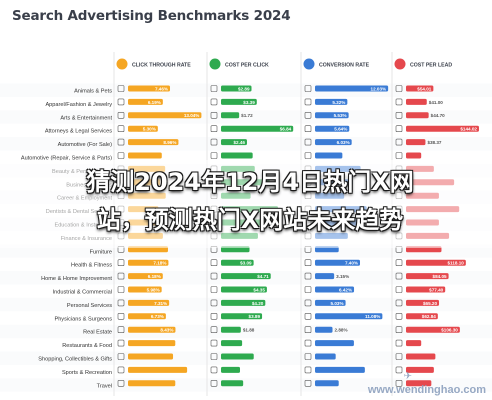  What do you see at coordinates (169, 142) in the screenshot?
I see `data-label: 8.96%` at bounding box center [169, 142].